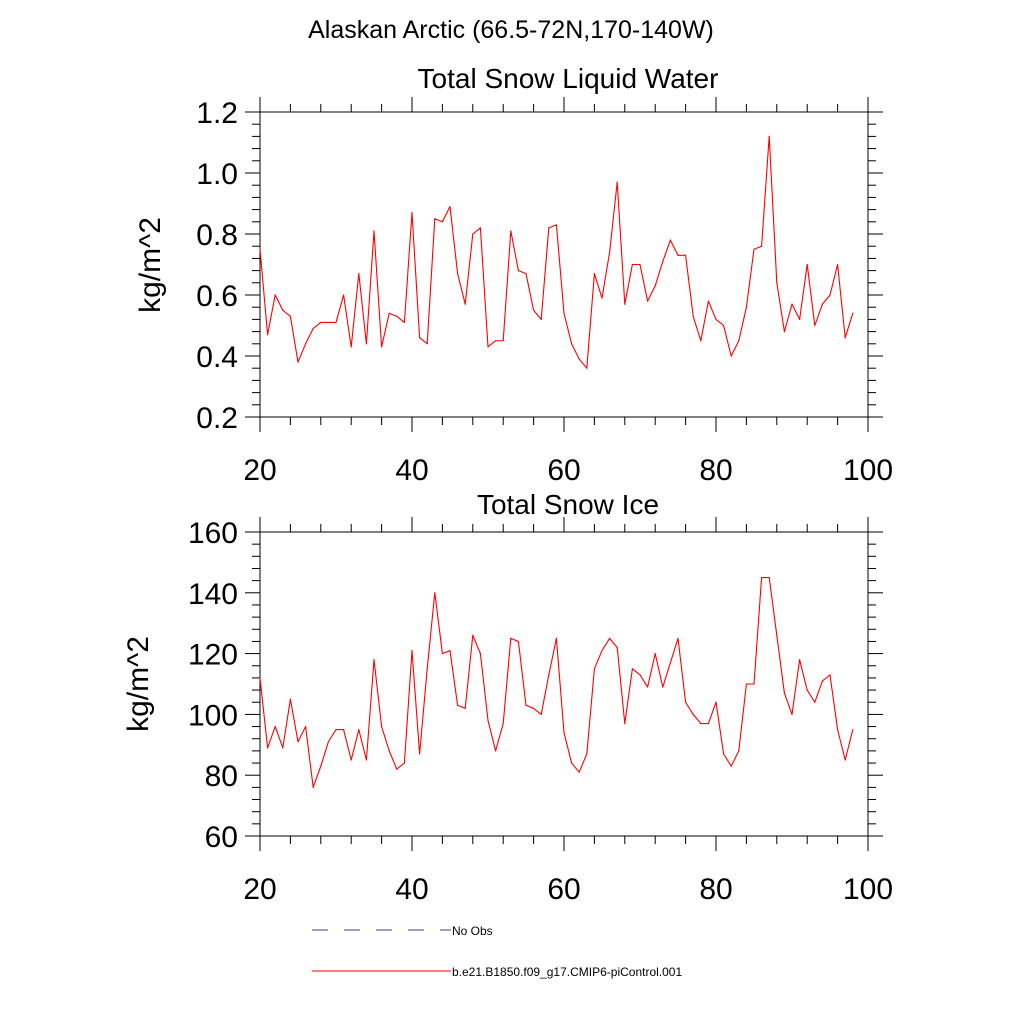 This screenshot has height=1024, width=1024. What do you see at coordinates (567, 972) in the screenshot?
I see `legend-label: b.e21.B1850.f09_g17.CMIP6-piControl.001` at bounding box center [567, 972].